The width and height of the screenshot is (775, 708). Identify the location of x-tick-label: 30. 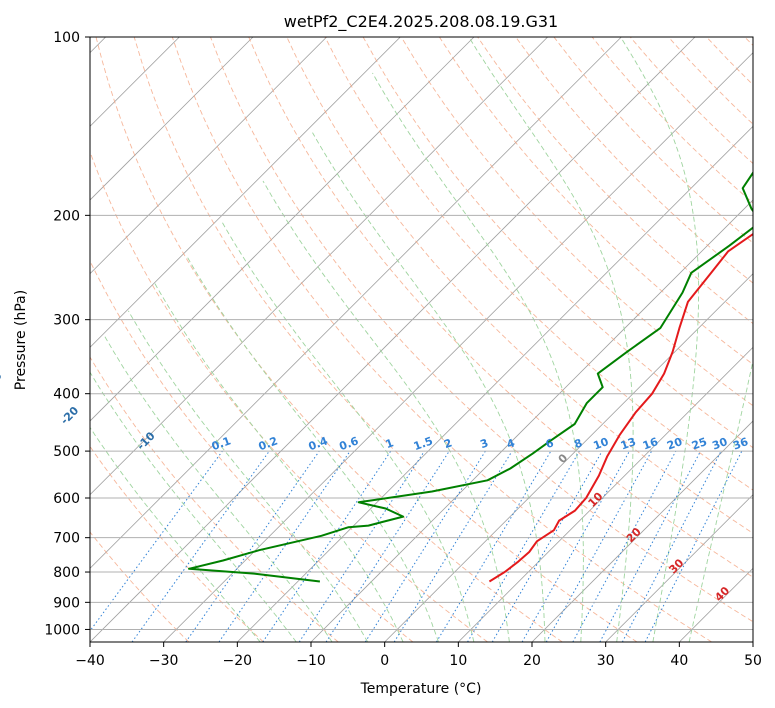
(606, 661).